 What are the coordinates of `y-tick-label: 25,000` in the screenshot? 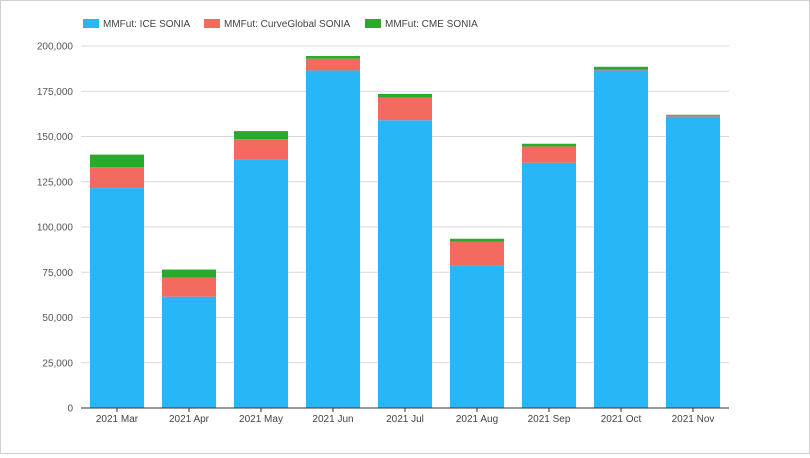 It's located at (57, 363).